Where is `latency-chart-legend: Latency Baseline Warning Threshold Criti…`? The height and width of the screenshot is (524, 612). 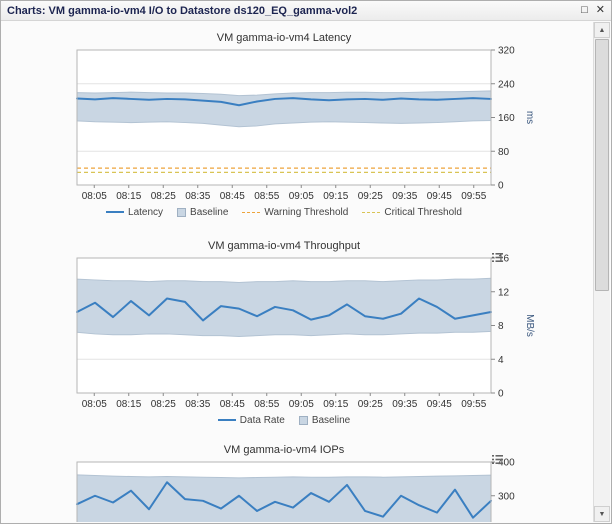 latency-chart-legend: Latency Baseline Warning Threshold Criti… is located at coordinates (284, 212).